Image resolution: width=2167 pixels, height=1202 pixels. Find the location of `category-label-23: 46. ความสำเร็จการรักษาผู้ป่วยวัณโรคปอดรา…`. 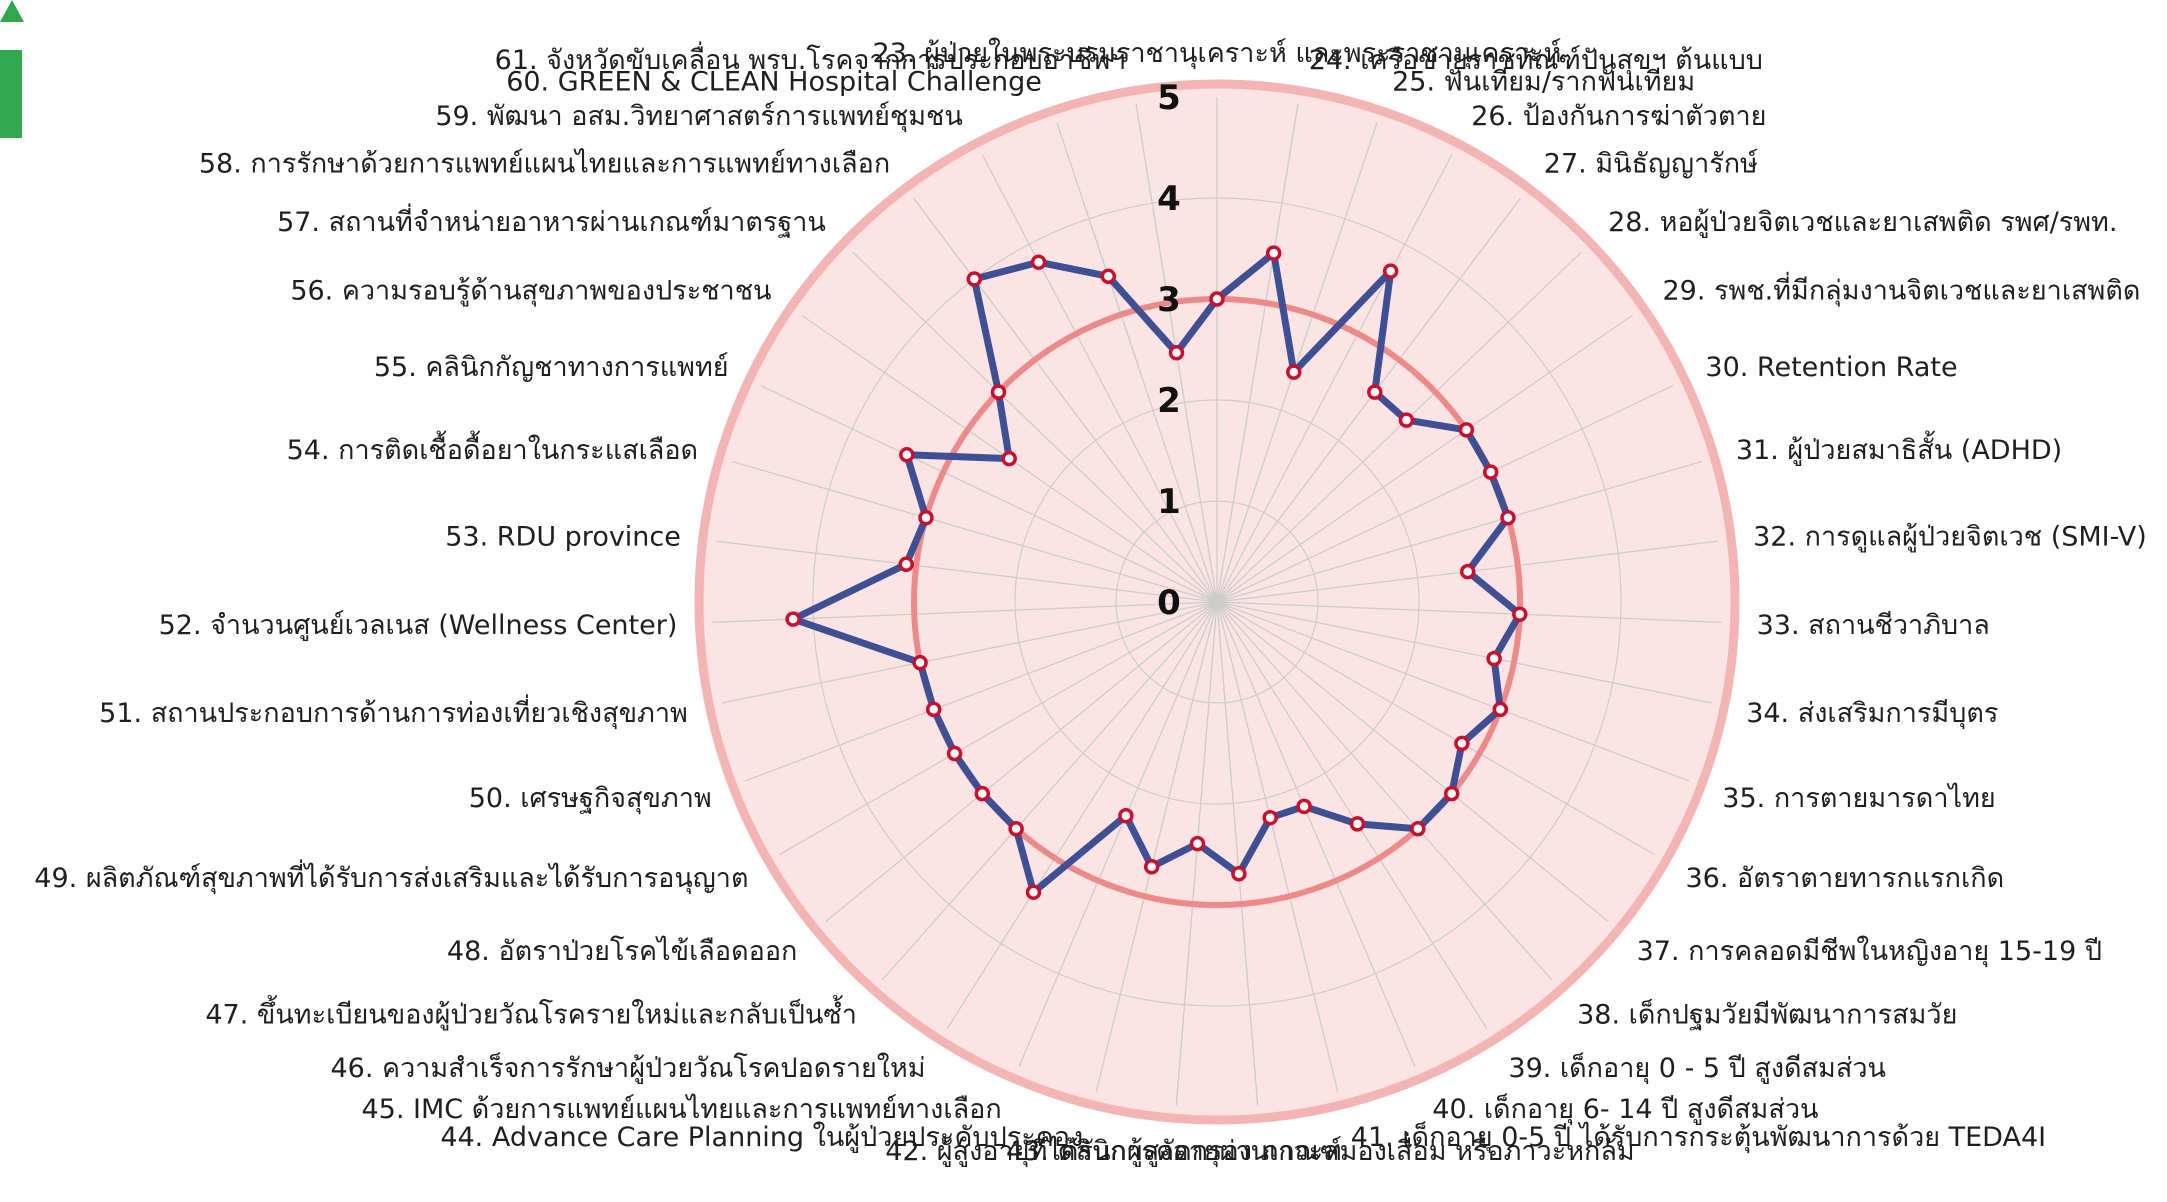

category-label-23: 46. ความสำเร็จการรักษาผู้ป่วยวัณโรคปอดรา… is located at coordinates (628, 1067).